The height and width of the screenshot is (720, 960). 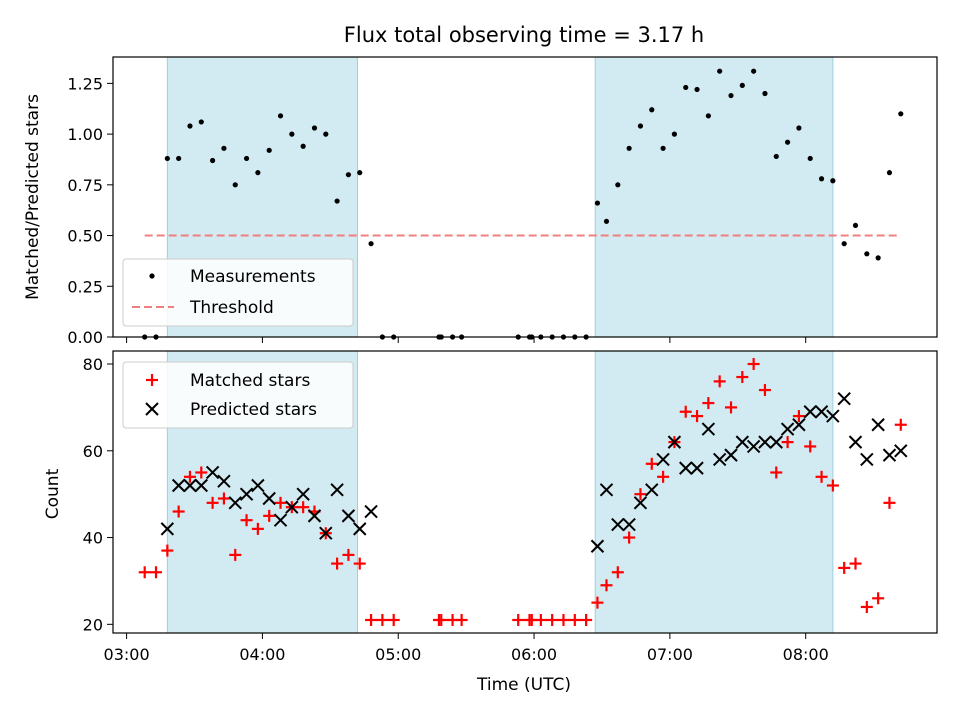 I want to click on legend-measurements-label: Measurements, so click(x=253, y=277).